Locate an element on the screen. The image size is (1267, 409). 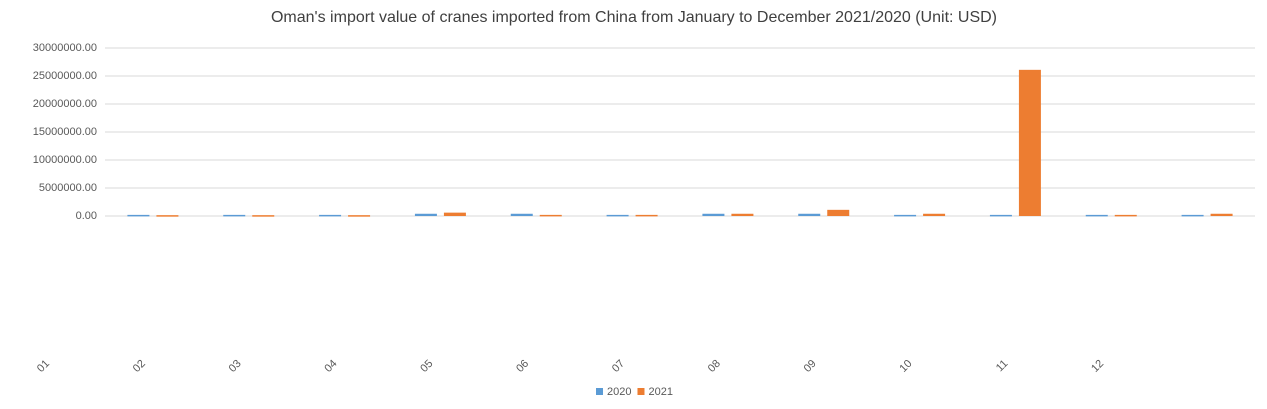
x-tick-label: 02 is located at coordinates (139, 366).